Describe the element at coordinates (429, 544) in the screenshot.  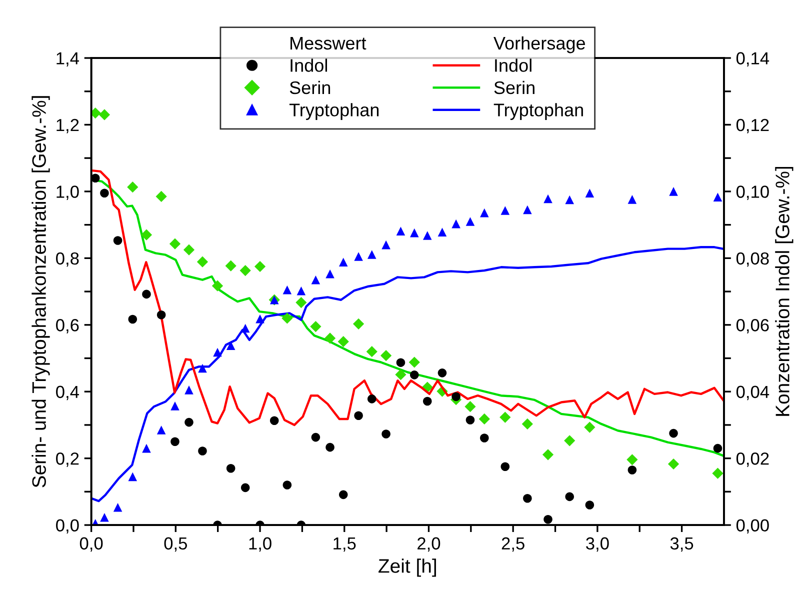
I see `x-tick-label: 2,0` at that location.